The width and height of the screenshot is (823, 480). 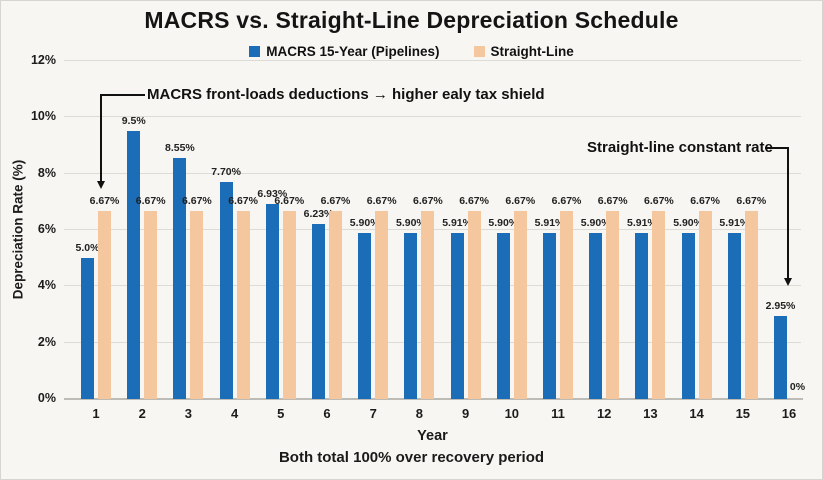 I want to click on x-axis-line, so click(x=433, y=399).